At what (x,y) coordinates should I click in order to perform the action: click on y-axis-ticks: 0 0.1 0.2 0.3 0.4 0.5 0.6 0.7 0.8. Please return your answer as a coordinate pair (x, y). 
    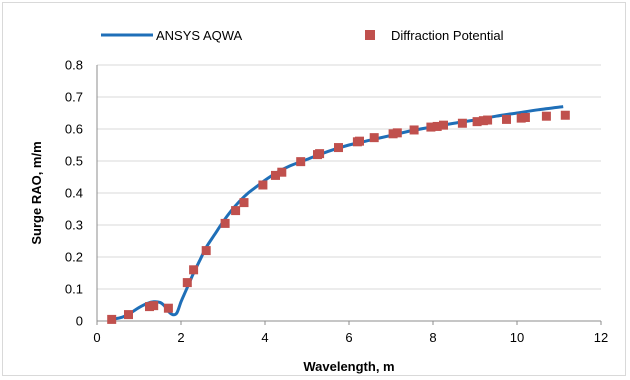
    Looking at the image, I should click on (74, 193).